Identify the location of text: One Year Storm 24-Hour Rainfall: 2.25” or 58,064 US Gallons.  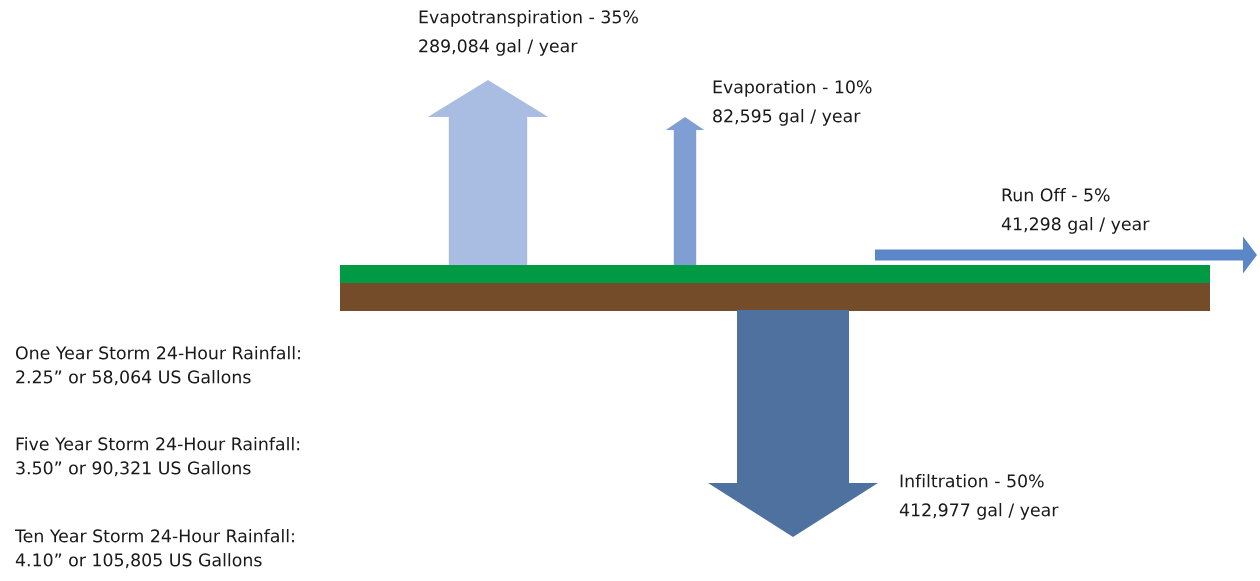
(157, 366).